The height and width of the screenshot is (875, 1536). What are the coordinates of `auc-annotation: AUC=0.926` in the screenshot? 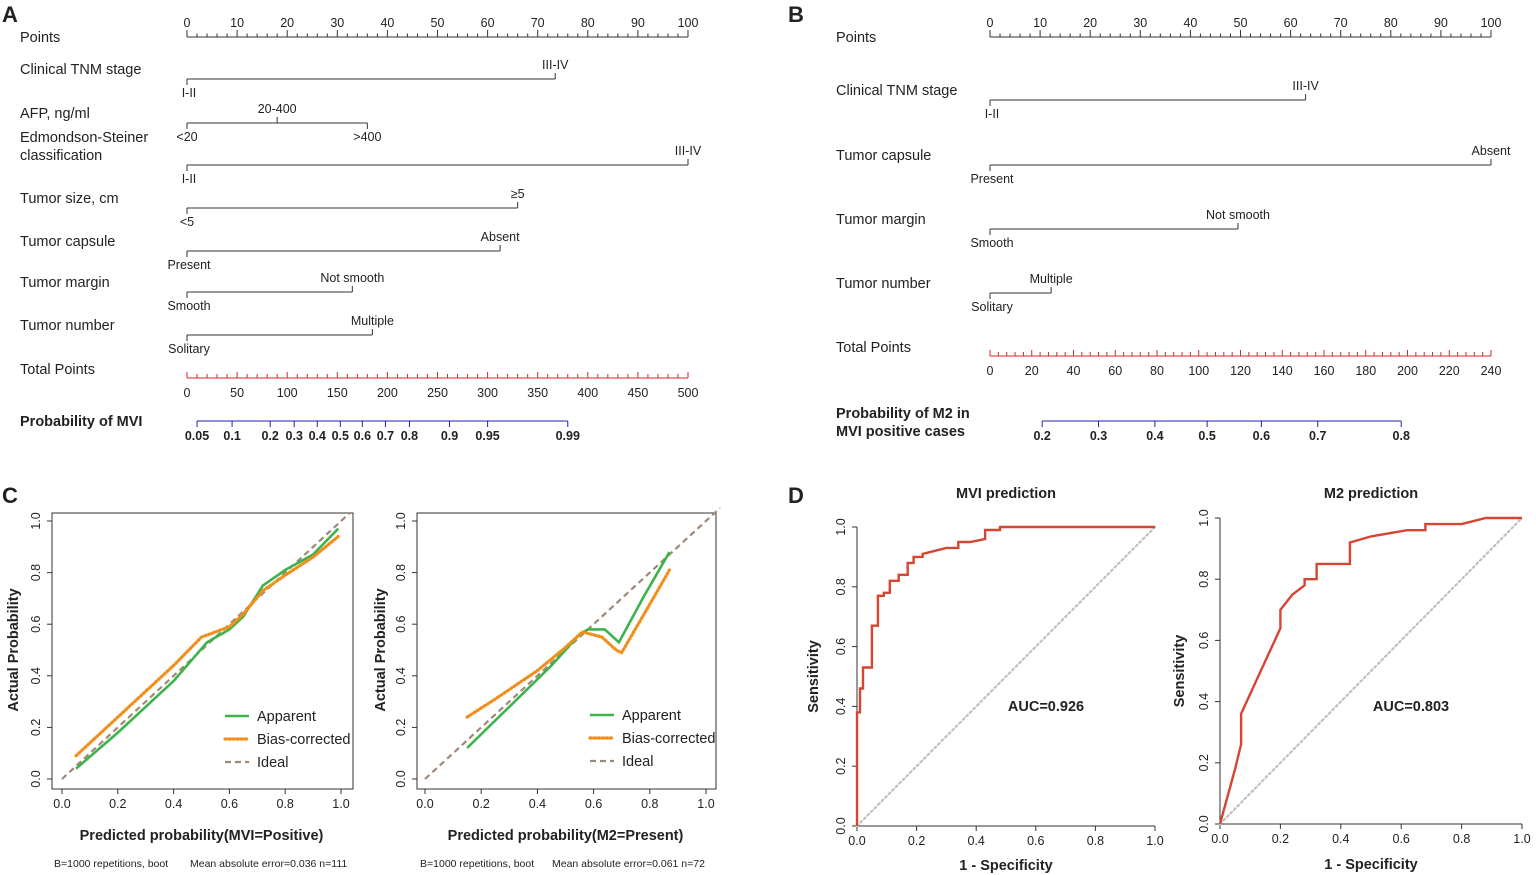 It's located at (1046, 707).